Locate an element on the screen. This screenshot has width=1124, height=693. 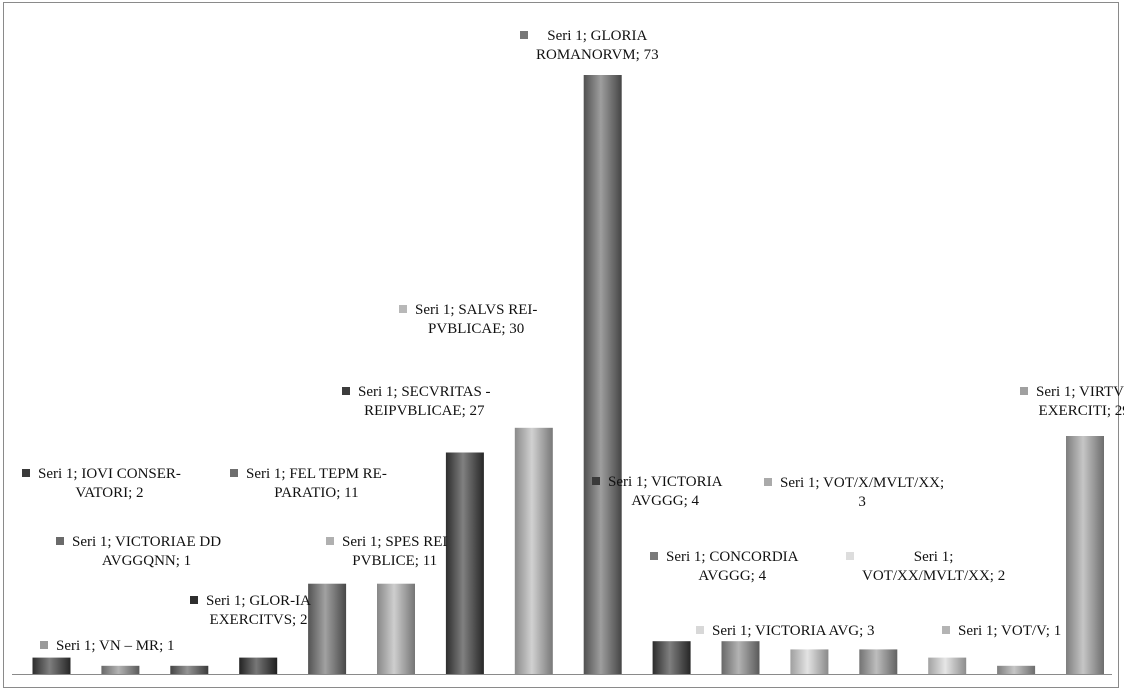
data-label-2: Seri 1; VICTORIAE DD AVGGQNN; 1 is located at coordinates (138, 552).